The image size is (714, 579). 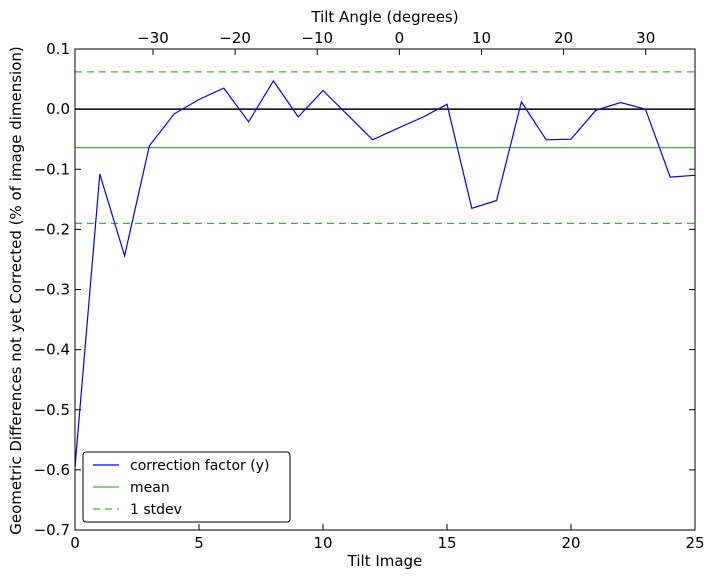 I want to click on x-tick-label: 10, so click(x=322, y=543).